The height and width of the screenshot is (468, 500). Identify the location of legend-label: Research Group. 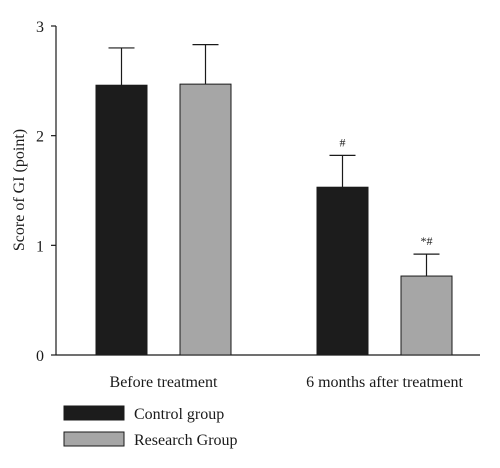
(186, 440).